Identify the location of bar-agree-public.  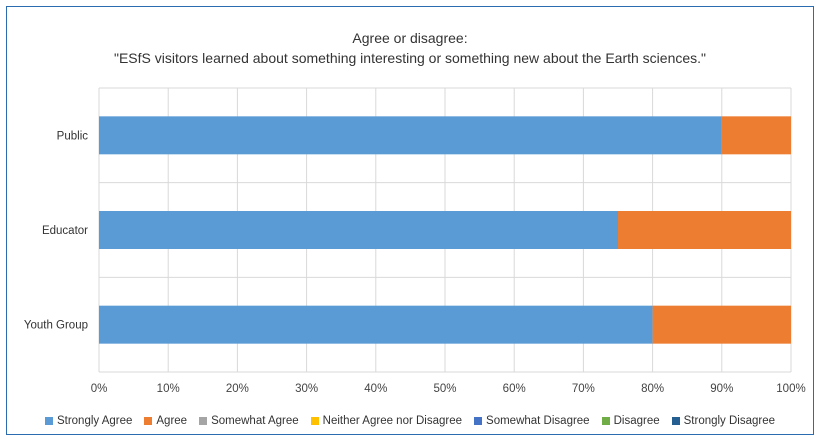
(756, 135).